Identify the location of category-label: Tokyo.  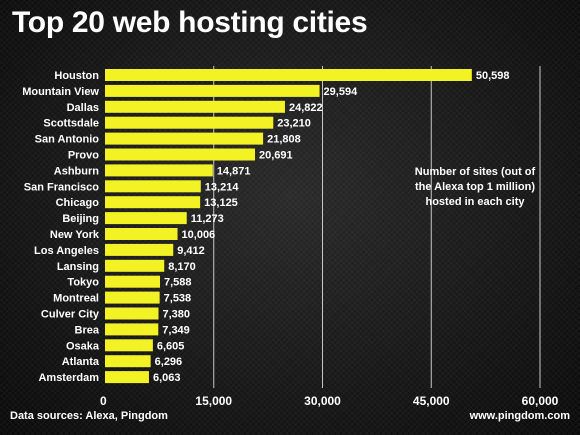
(83, 283).